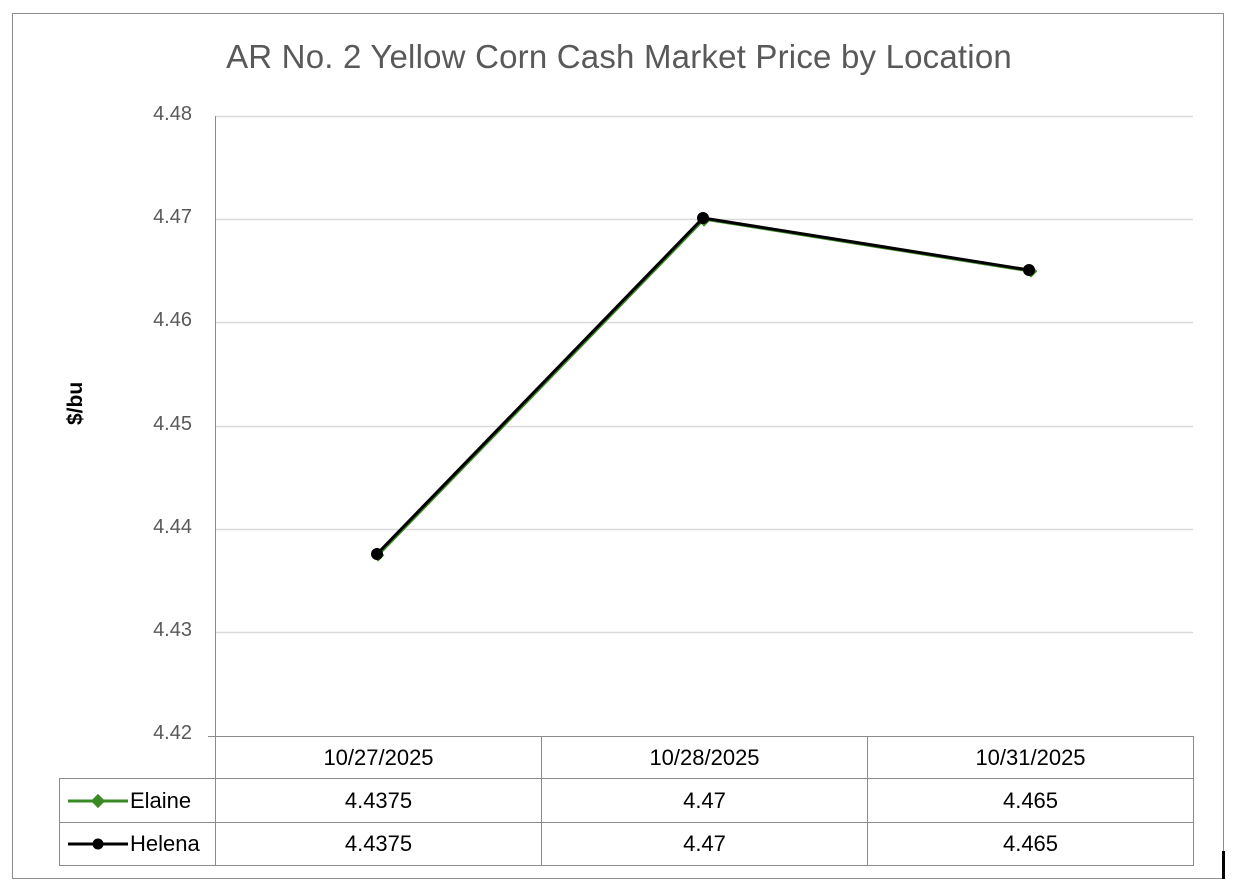  What do you see at coordinates (378, 757) in the screenshot?
I see `table-header-cell: 10/27/2025` at bounding box center [378, 757].